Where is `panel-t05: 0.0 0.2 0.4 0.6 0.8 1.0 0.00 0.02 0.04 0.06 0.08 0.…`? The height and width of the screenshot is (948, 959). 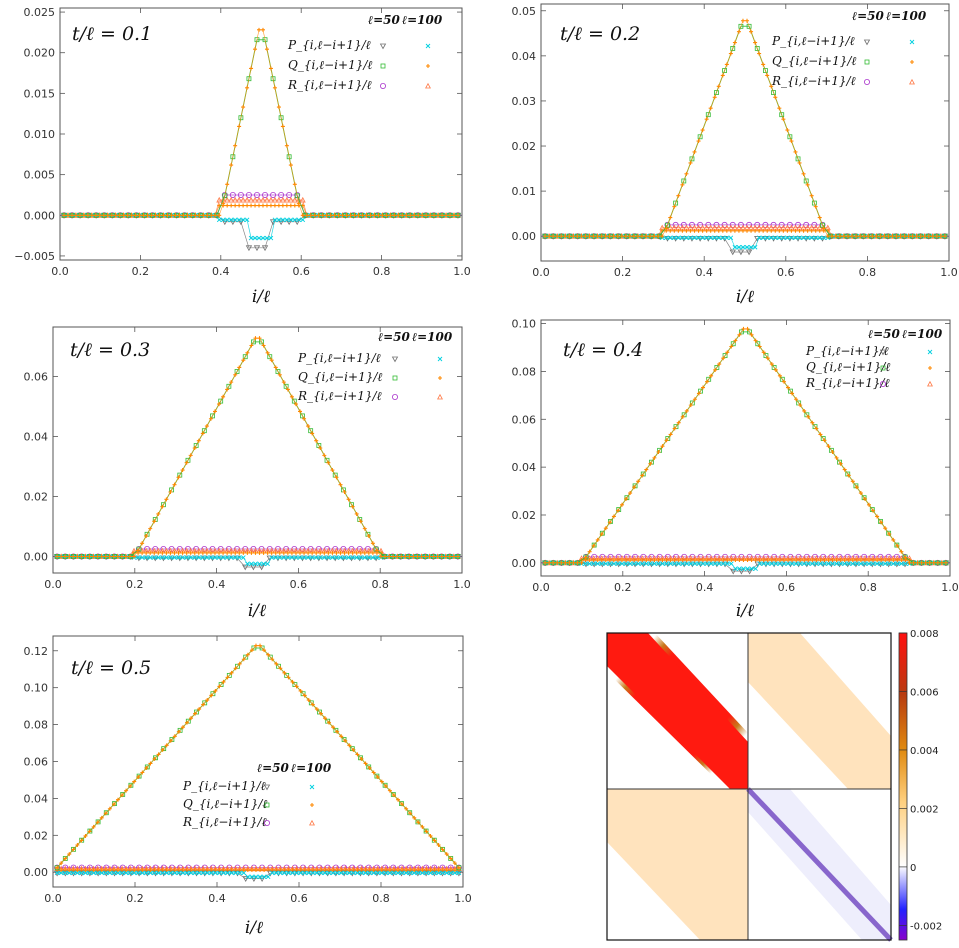
panel-t05: 0.0 0.2 0.4 0.6 0.8 1.0 0.00 0.02 0.04 0.06 0.08 0.… is located at coordinates (248, 786).